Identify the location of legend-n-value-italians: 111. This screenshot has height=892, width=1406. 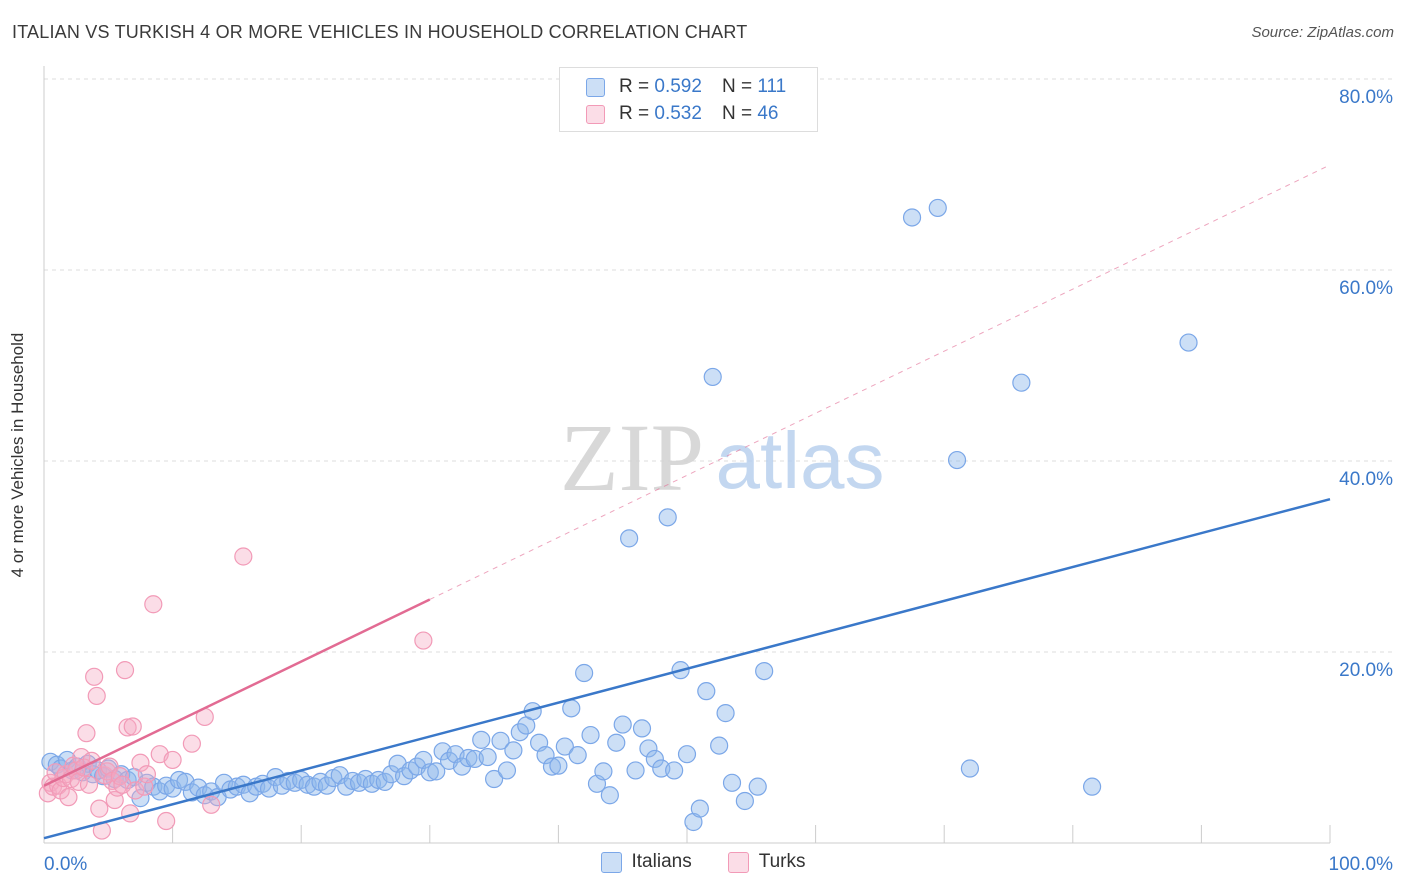
(772, 86).